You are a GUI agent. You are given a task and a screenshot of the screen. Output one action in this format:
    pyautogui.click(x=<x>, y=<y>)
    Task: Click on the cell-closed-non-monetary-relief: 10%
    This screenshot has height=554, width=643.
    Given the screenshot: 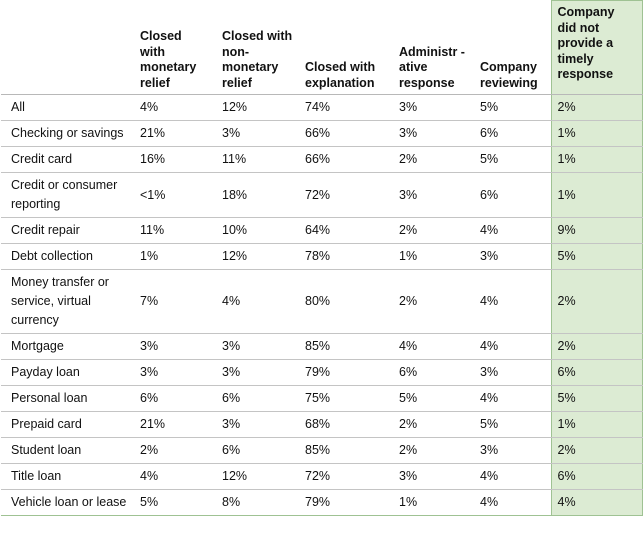 What is the action you would take?
    pyautogui.click(x=257, y=230)
    